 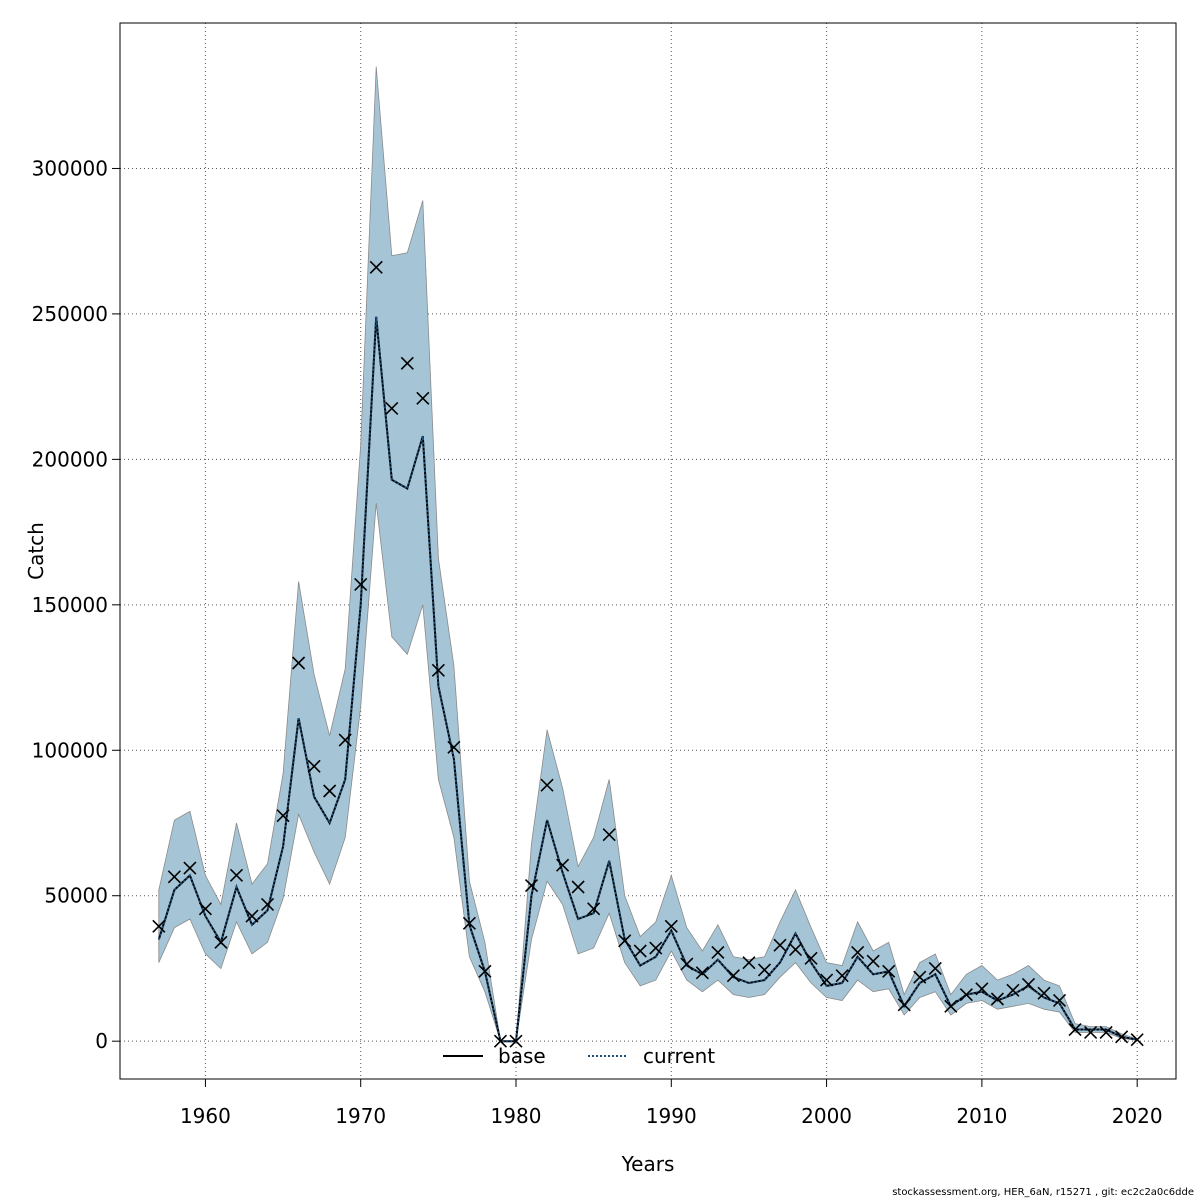 I want to click on y-tick-label: 100000, so click(x=70, y=750).